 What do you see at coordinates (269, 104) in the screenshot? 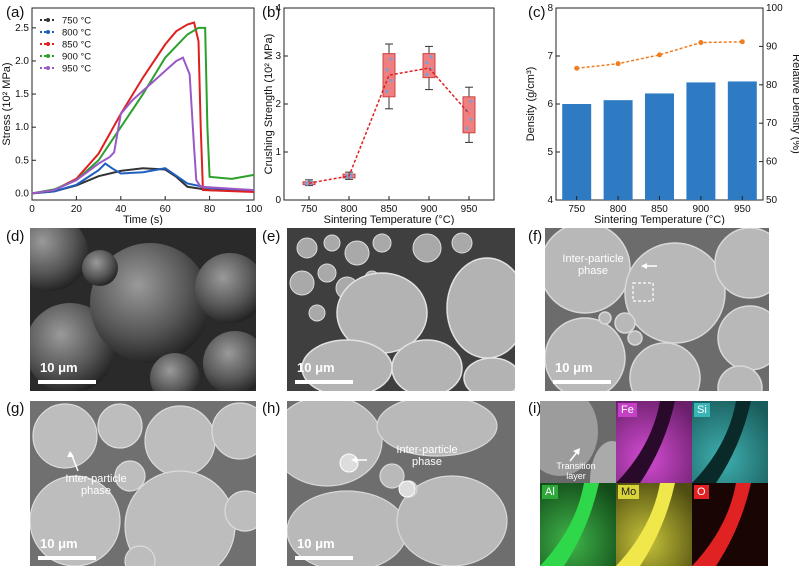
I see `y-axis-label: Crushing Strength (10² MPa)` at bounding box center [269, 104].